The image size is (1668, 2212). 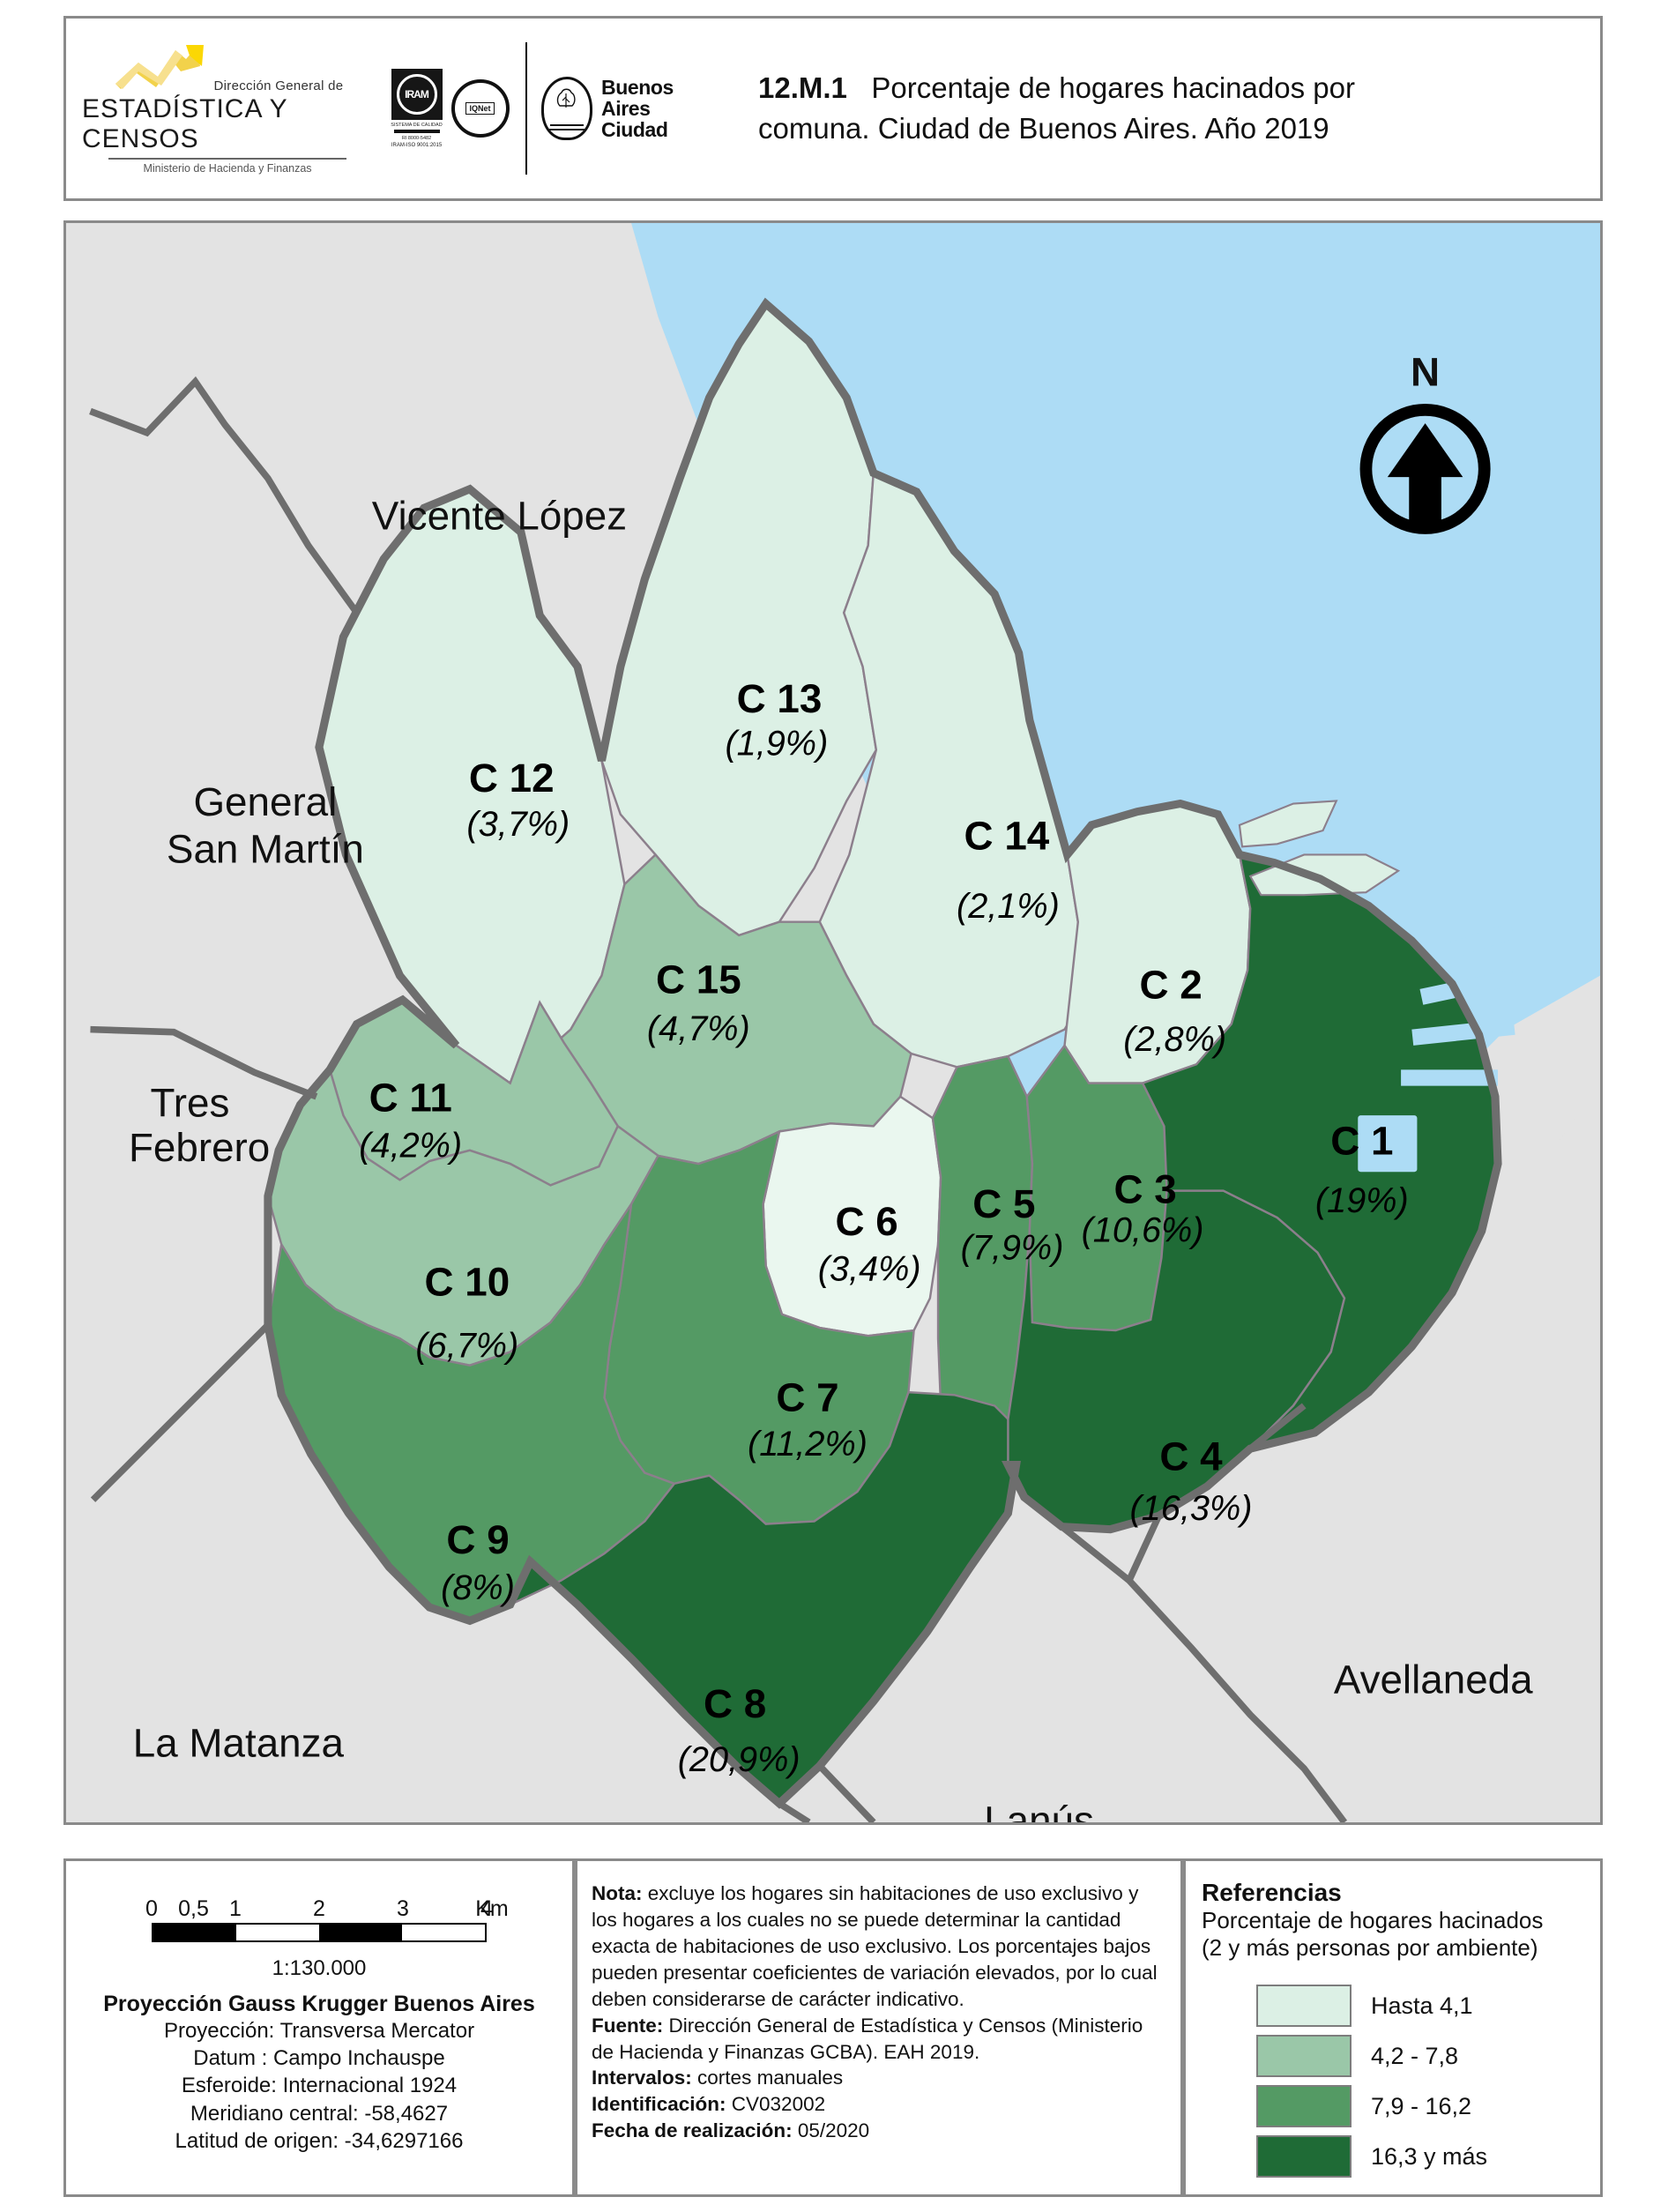 I want to click on legend-row-3: 7,9 - 16,2, so click(x=1428, y=2106).